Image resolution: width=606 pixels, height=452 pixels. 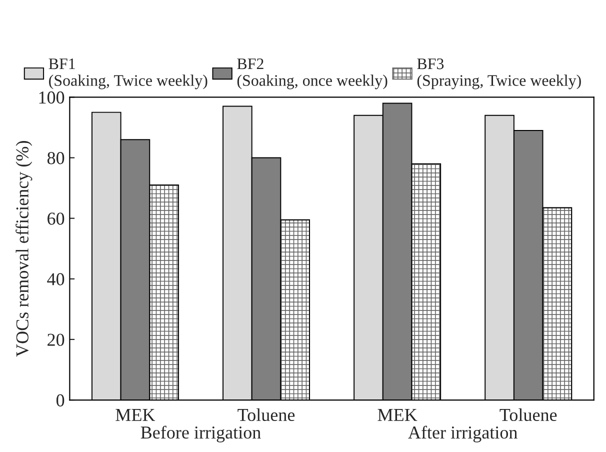 What do you see at coordinates (24, 249) in the screenshot?
I see `y-axis-title: VOCs removal efficiency (%)` at bounding box center [24, 249].